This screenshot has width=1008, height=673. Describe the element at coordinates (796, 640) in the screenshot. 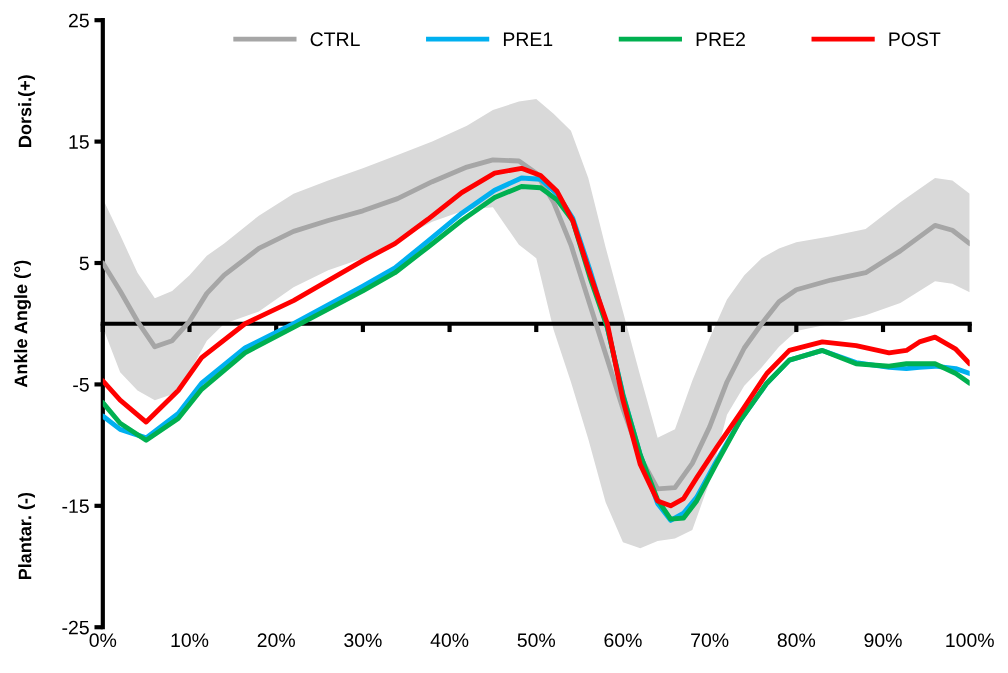

I see `x-tick-label: 80%` at that location.